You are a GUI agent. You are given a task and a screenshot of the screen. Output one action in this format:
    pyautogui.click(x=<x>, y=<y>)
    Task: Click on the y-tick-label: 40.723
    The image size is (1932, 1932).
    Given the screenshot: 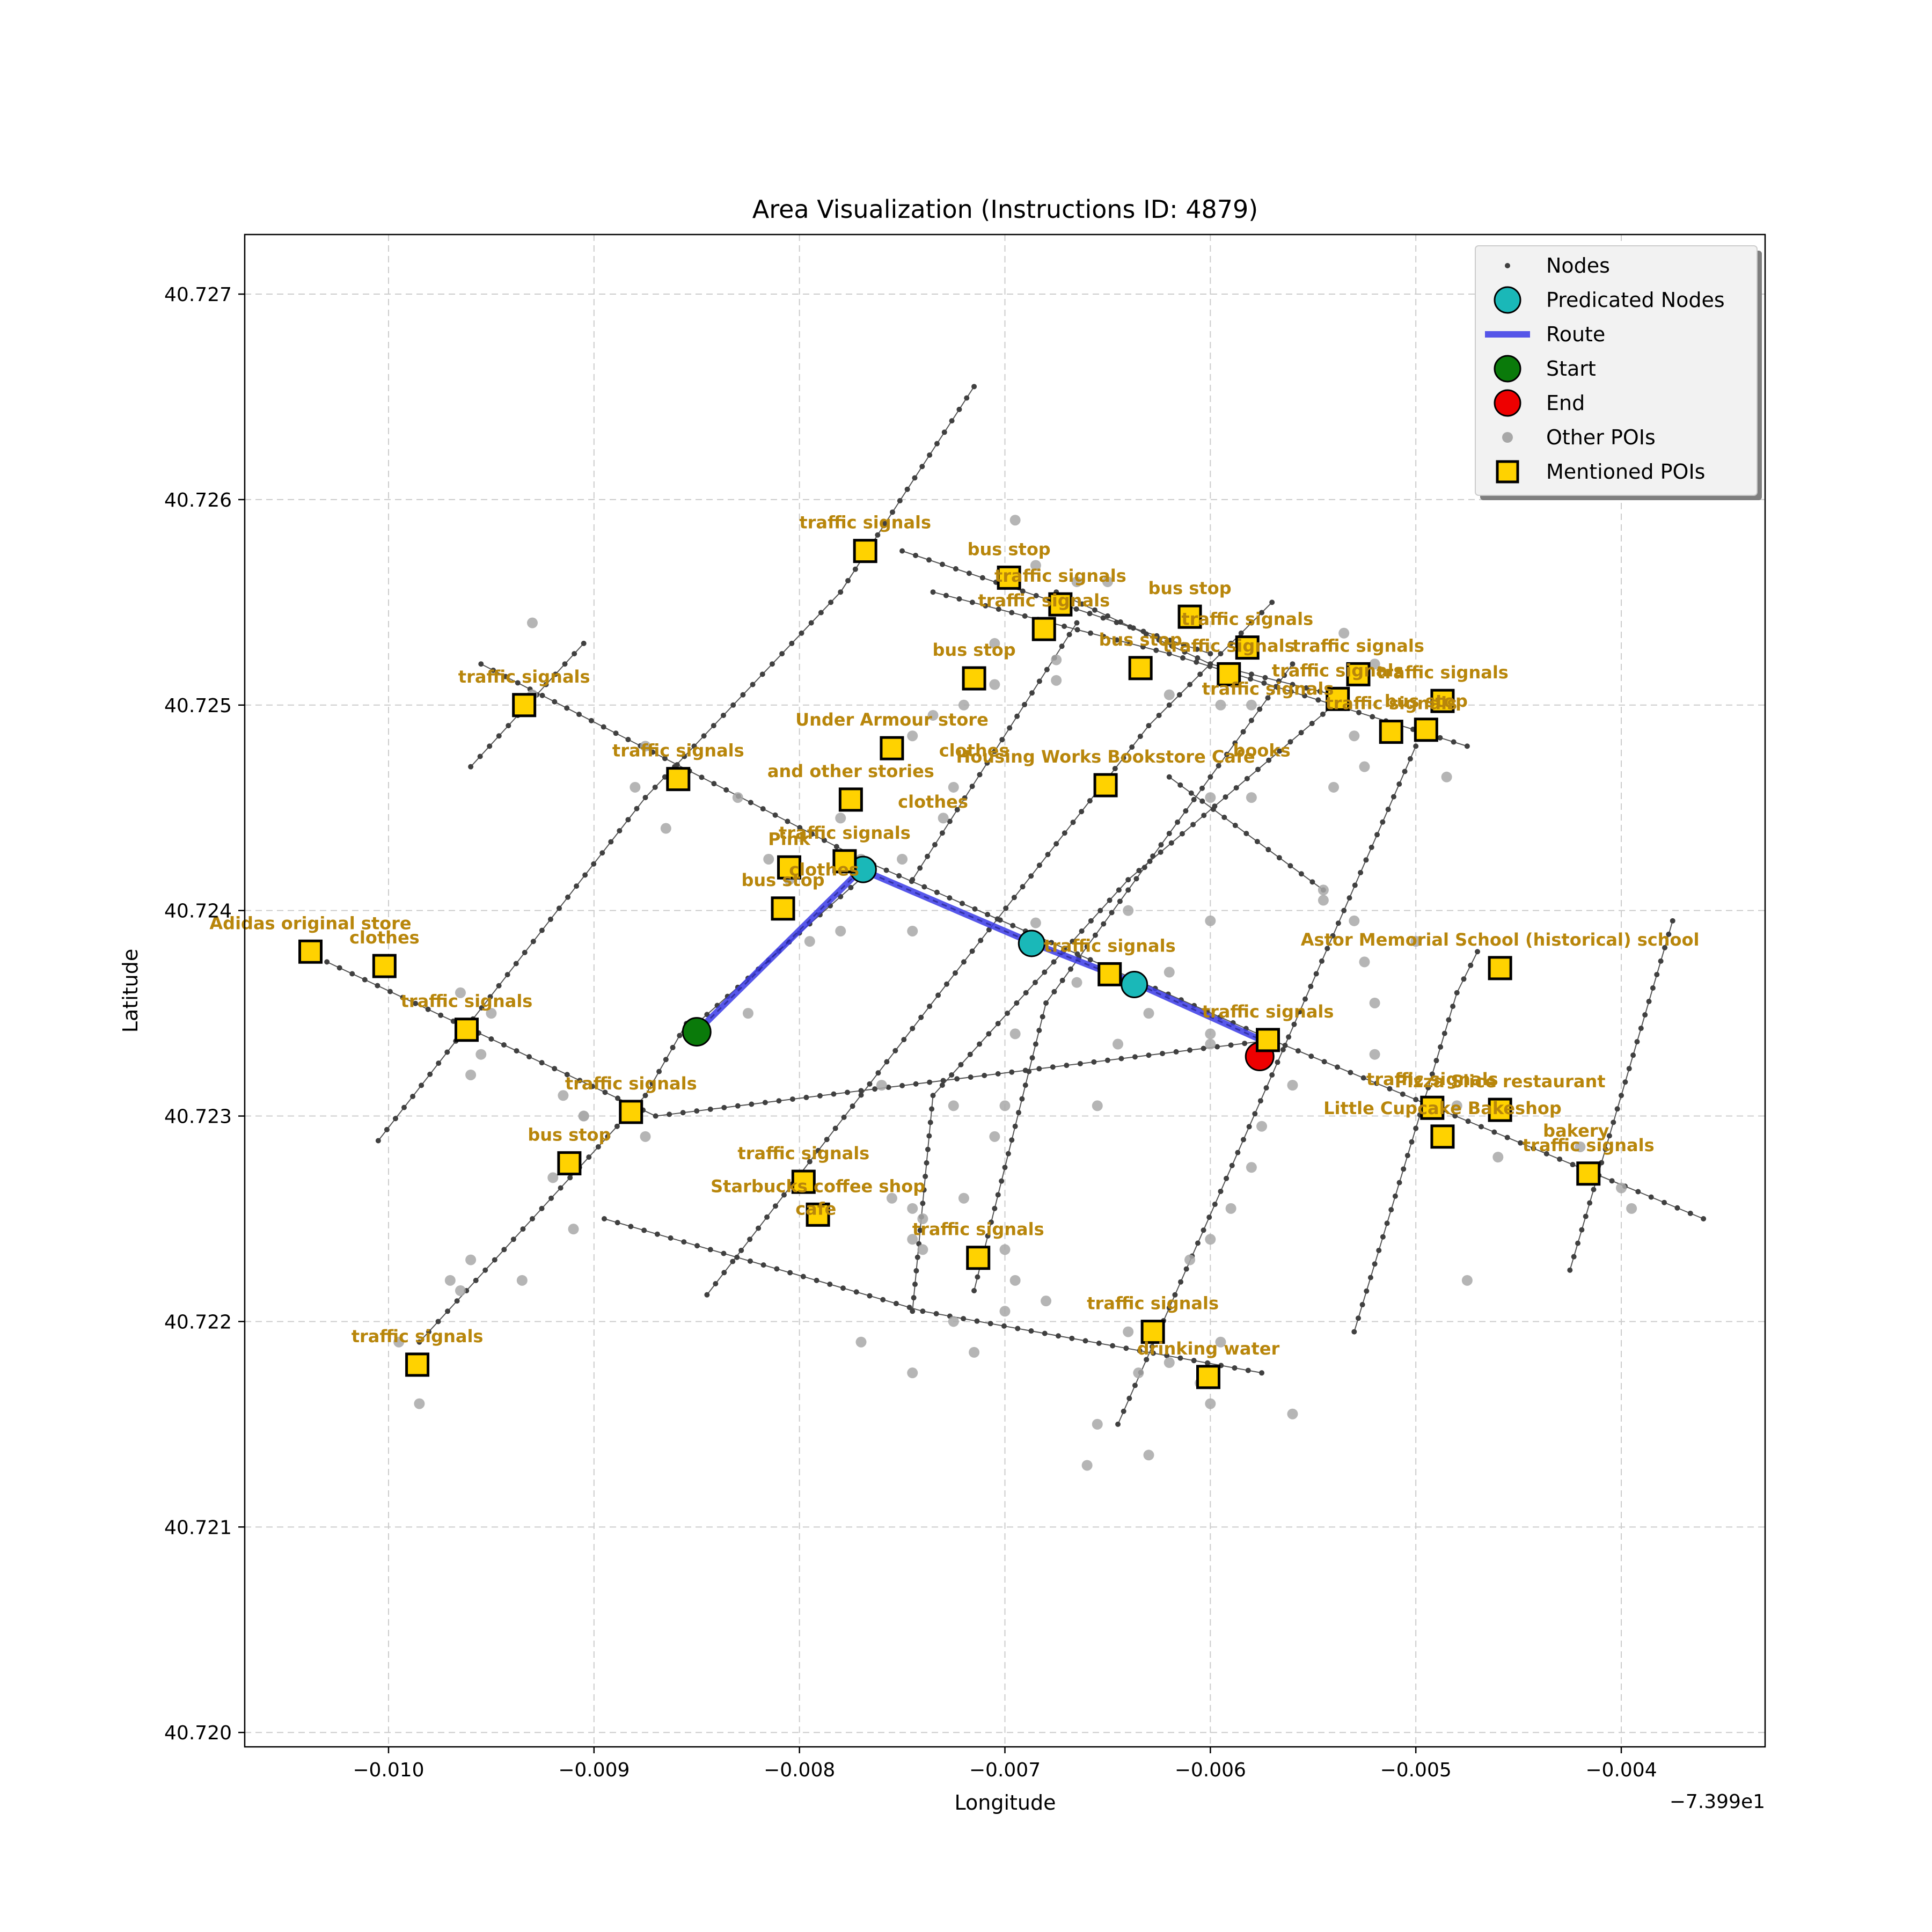 What is the action you would take?
    pyautogui.click(x=198, y=1117)
    